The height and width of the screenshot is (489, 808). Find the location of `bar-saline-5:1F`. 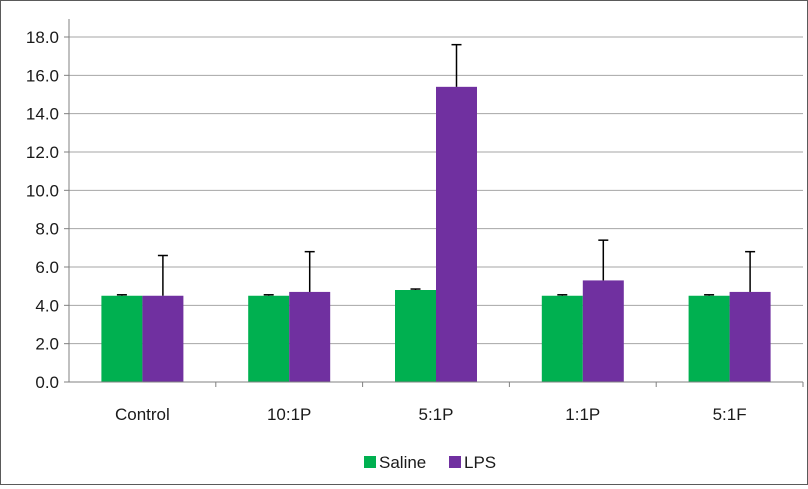

bar-saline-5:1F is located at coordinates (709, 339).